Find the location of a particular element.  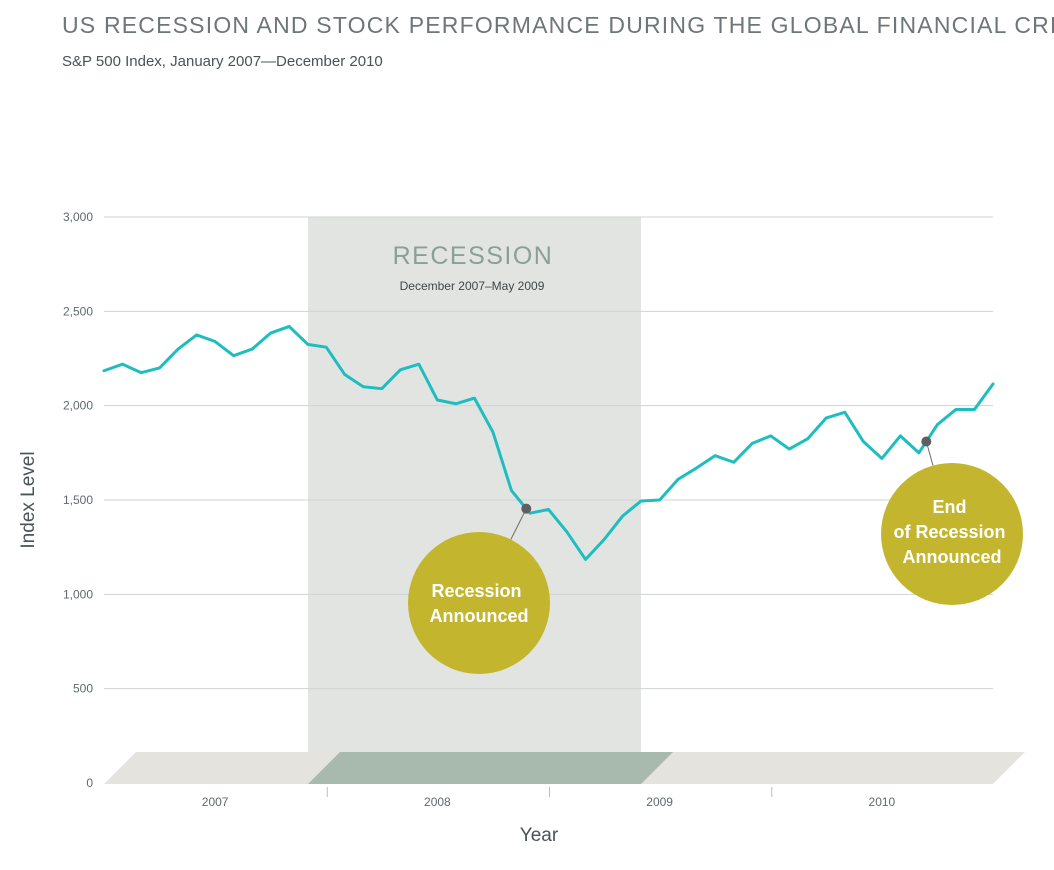

recession-label: RECESSION is located at coordinates (473, 256).